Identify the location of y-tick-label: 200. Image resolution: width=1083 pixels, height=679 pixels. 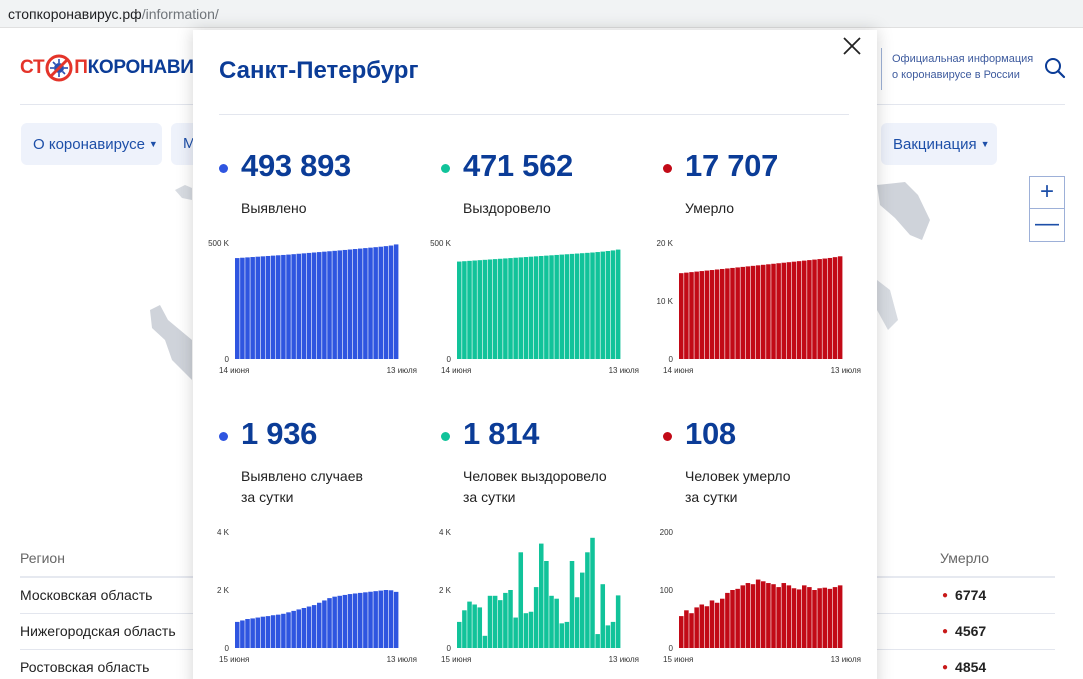
(667, 532).